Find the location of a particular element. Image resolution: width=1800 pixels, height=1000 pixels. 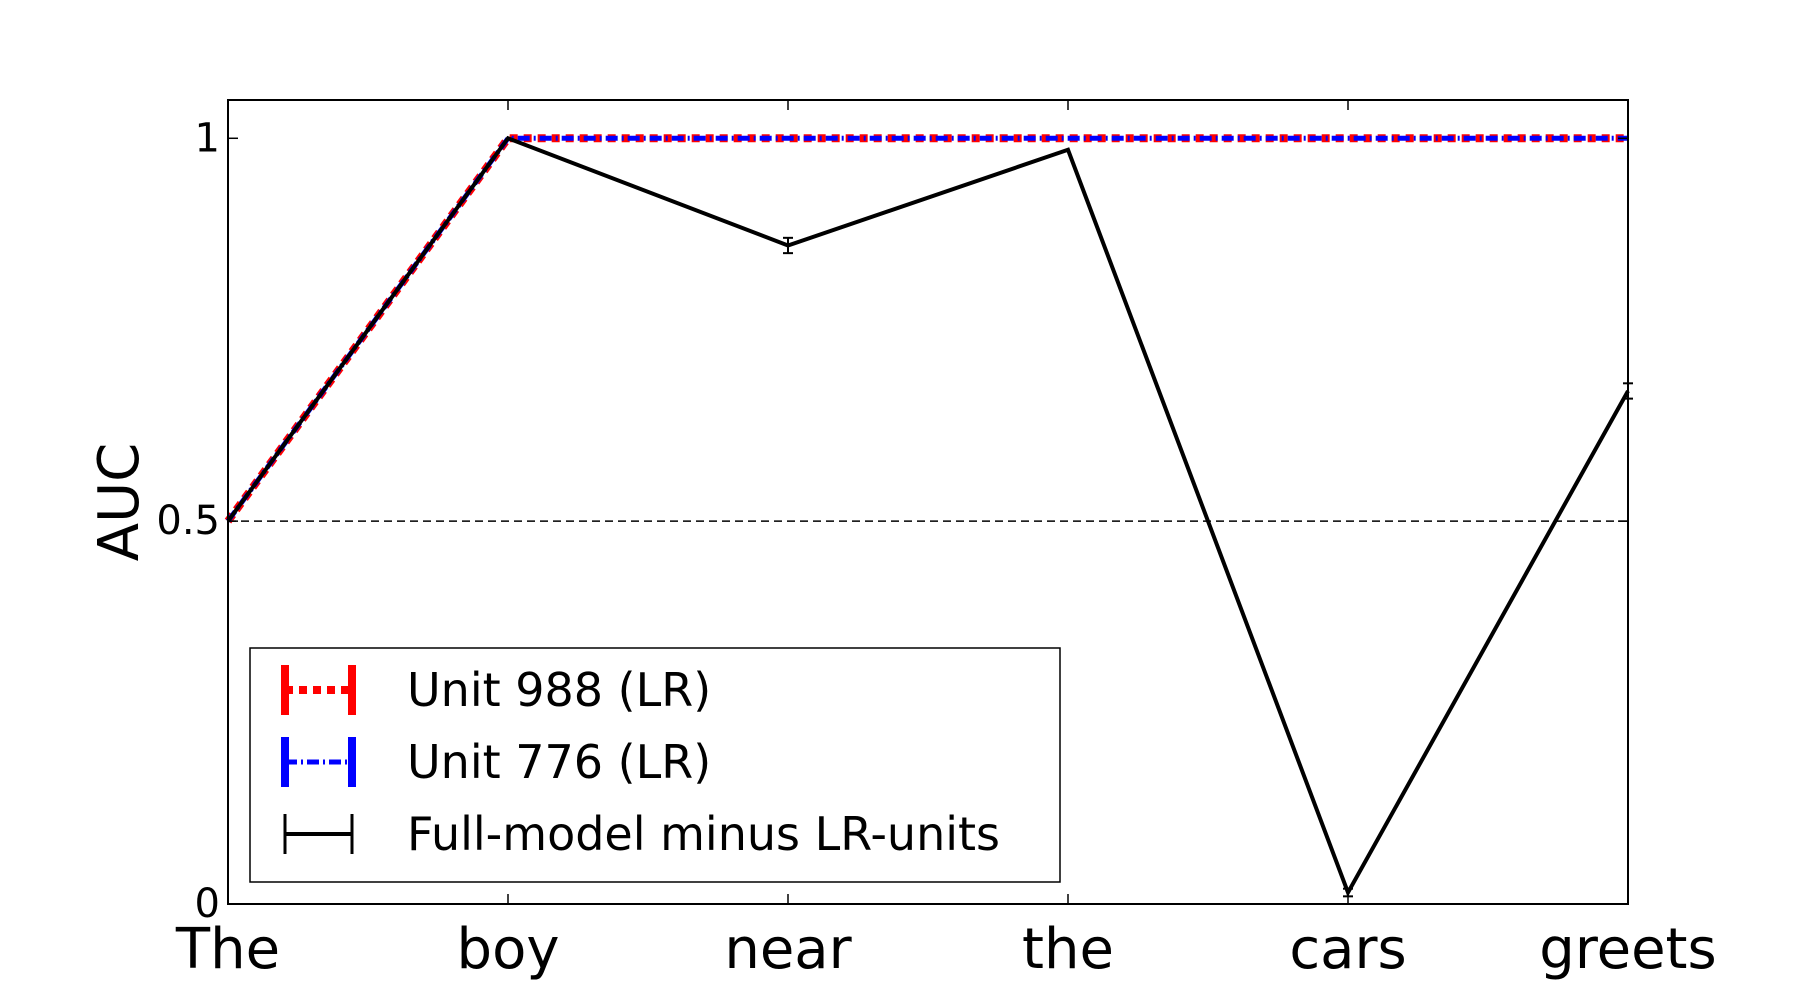

y-tick-label: 0 is located at coordinates (207, 904).